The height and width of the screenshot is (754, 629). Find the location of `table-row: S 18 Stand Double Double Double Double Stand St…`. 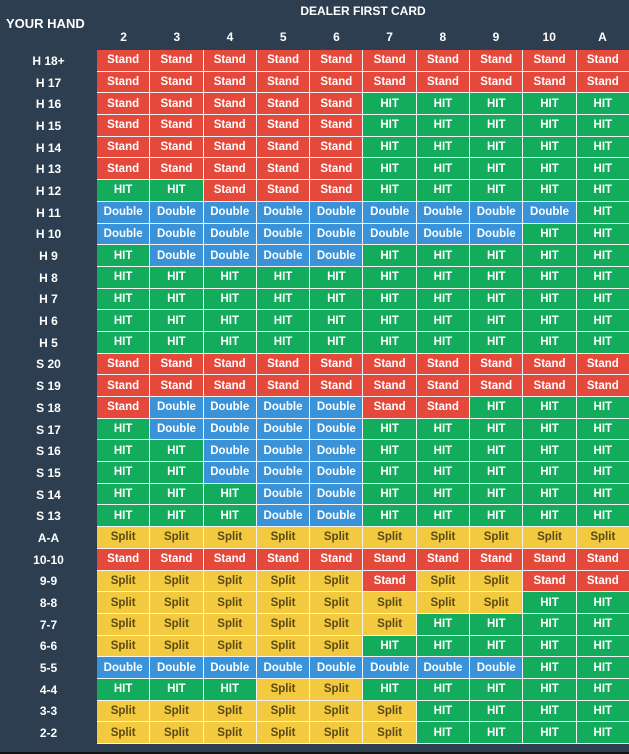

table-row: S 18 Stand Double Double Double Double Stand St… is located at coordinates (314, 408).